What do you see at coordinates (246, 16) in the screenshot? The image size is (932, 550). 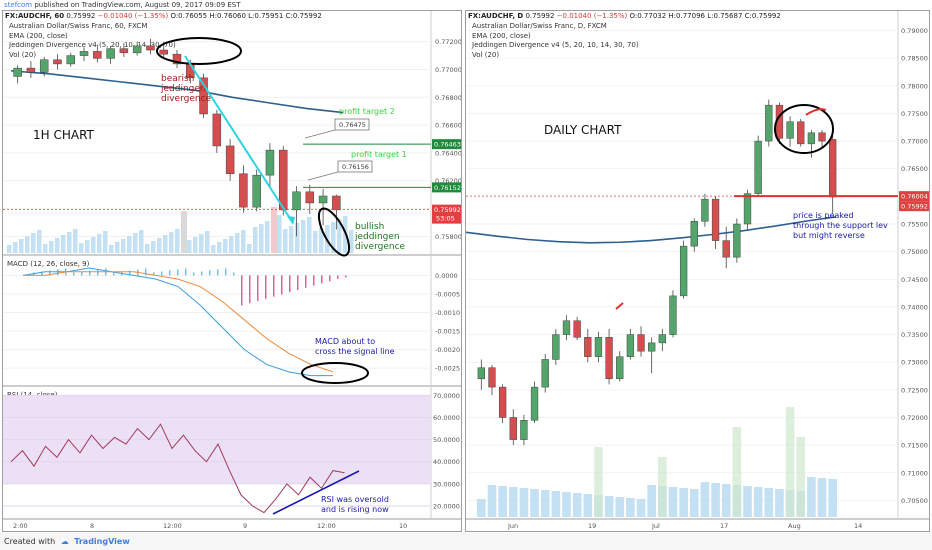 I see `left-ohlc: O:0.76055 H:0.76060 L:0.75951 C:0.75992` at bounding box center [246, 16].